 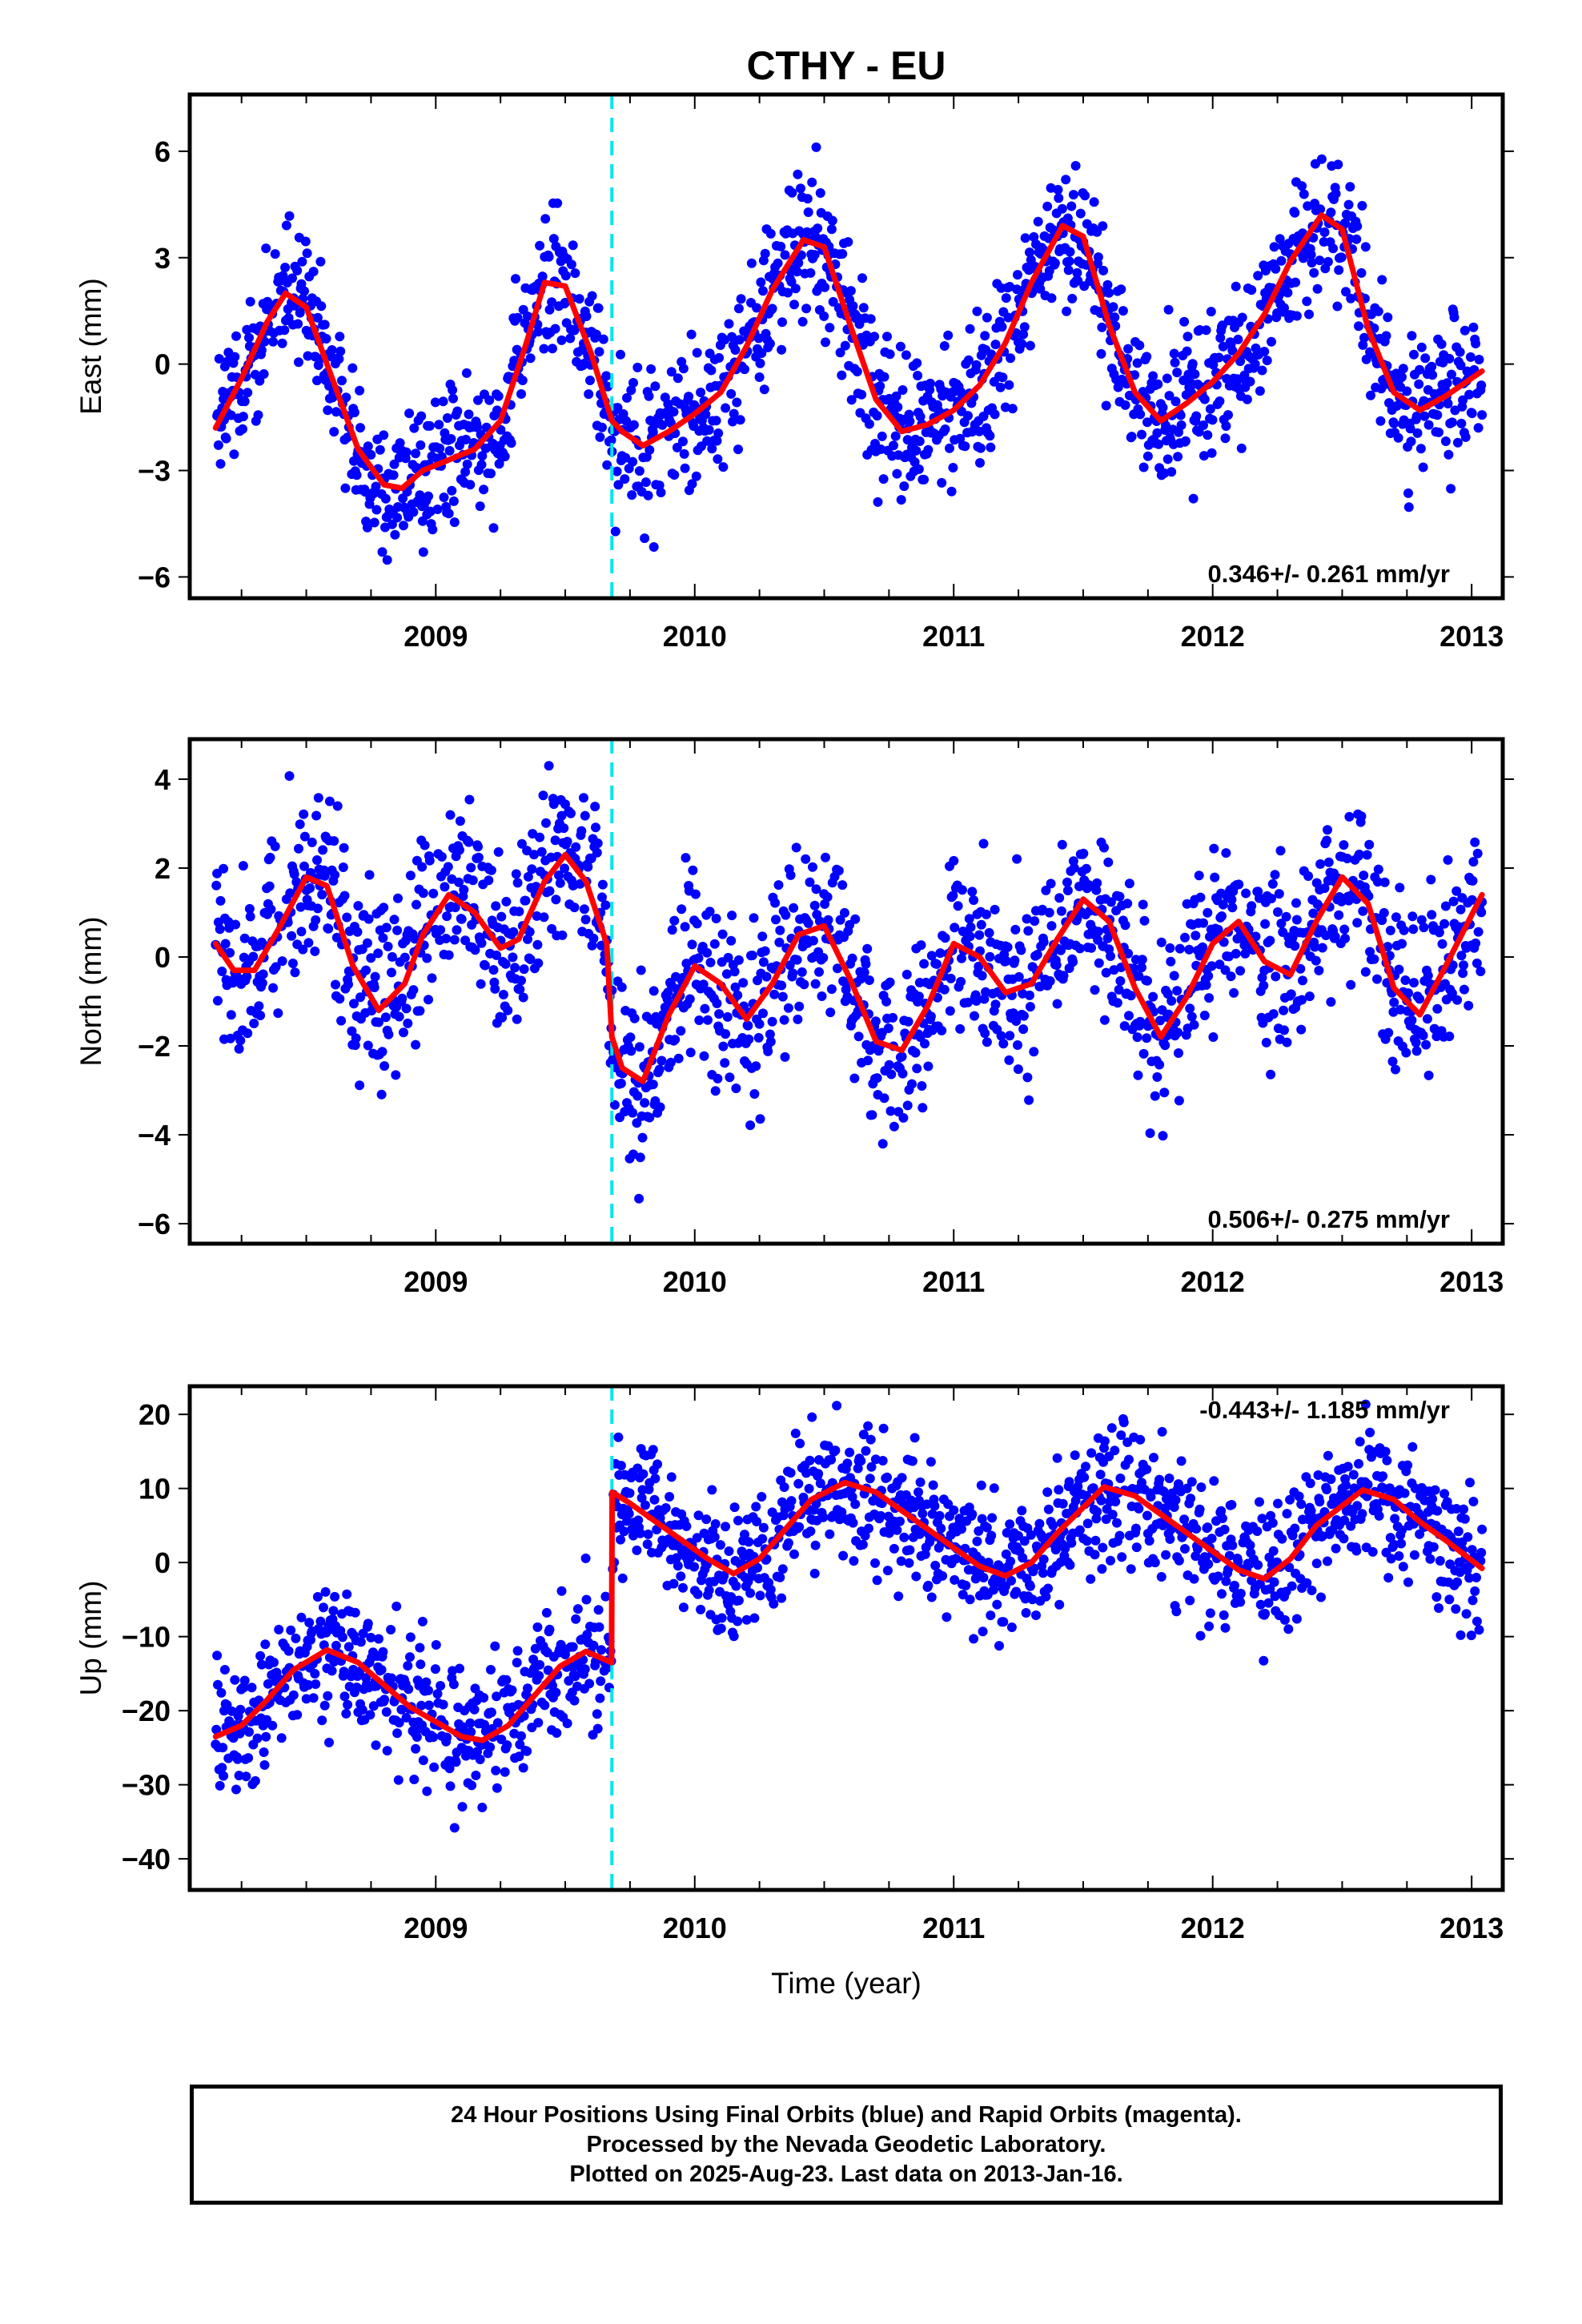 What do you see at coordinates (848, 967) in the screenshot?
I see `model-fit-line` at bounding box center [848, 967].